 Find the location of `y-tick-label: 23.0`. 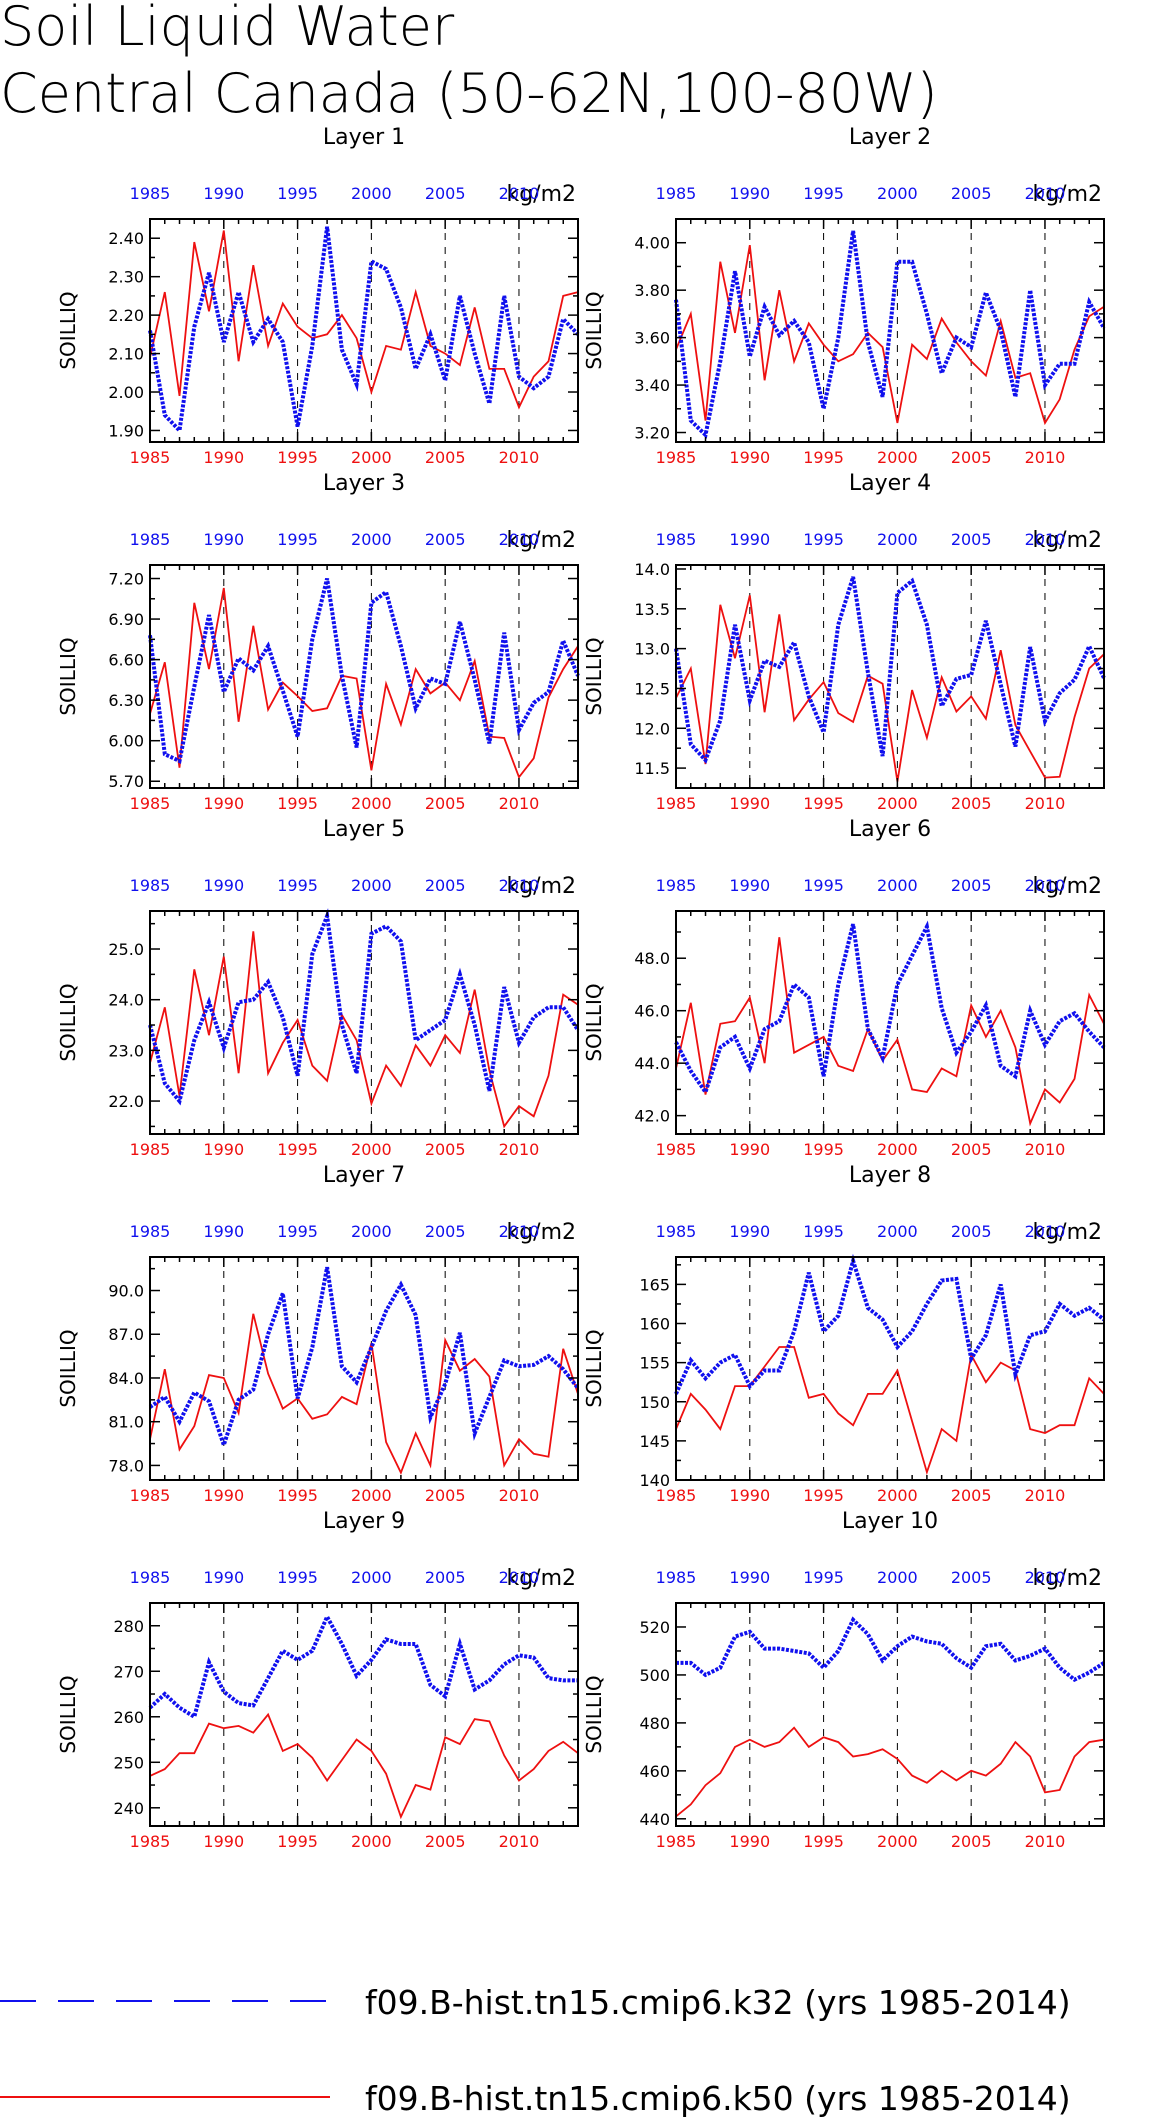

y-tick-label: 23.0 is located at coordinates (126, 1050).